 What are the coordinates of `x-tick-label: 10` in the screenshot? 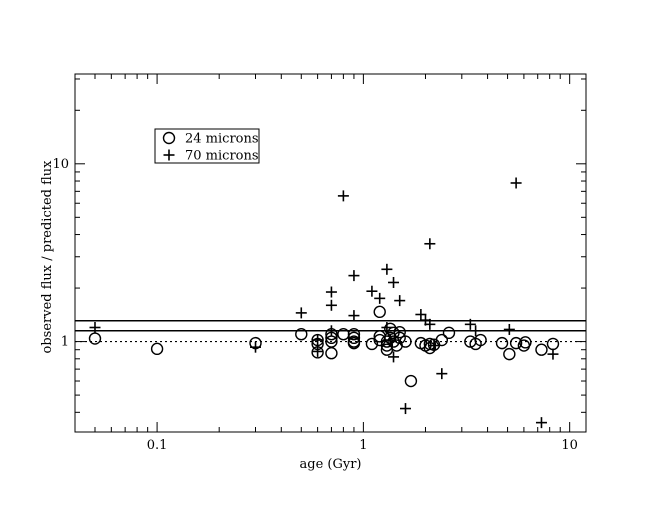 It's located at (569, 445).